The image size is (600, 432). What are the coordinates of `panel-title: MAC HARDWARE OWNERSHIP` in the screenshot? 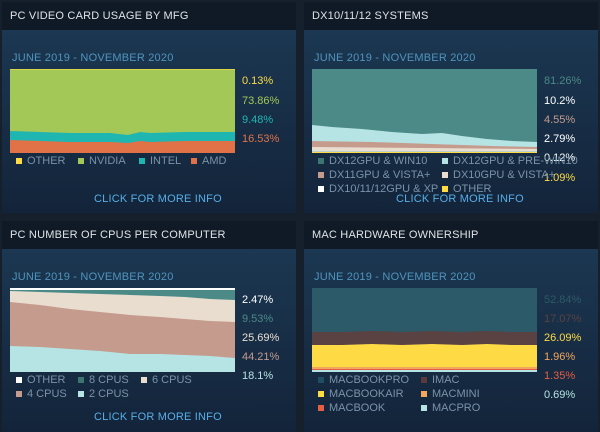 It's located at (451, 235).